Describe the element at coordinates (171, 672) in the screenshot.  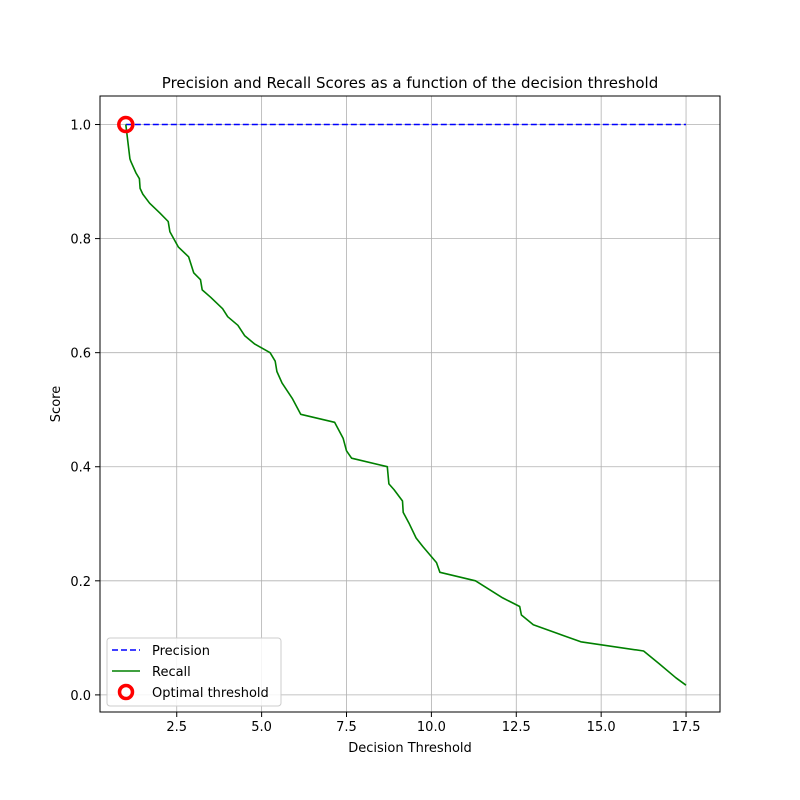
I see `legend-recall-label: Recall` at that location.